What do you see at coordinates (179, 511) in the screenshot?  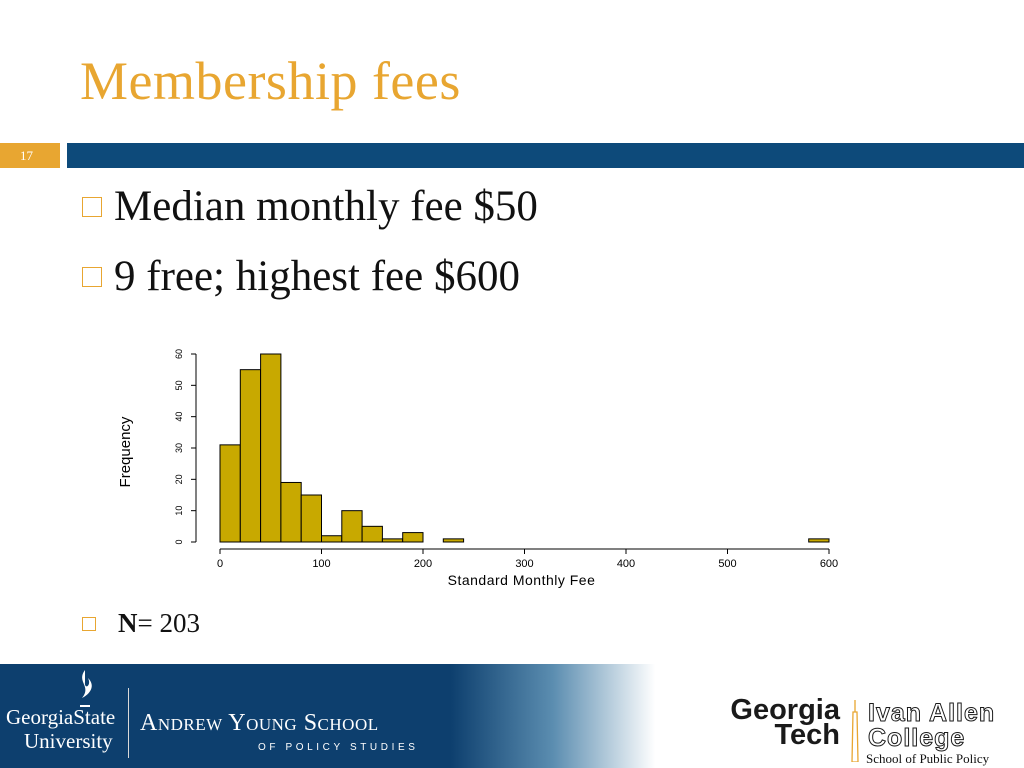 I see `y-tick-label: 10` at bounding box center [179, 511].